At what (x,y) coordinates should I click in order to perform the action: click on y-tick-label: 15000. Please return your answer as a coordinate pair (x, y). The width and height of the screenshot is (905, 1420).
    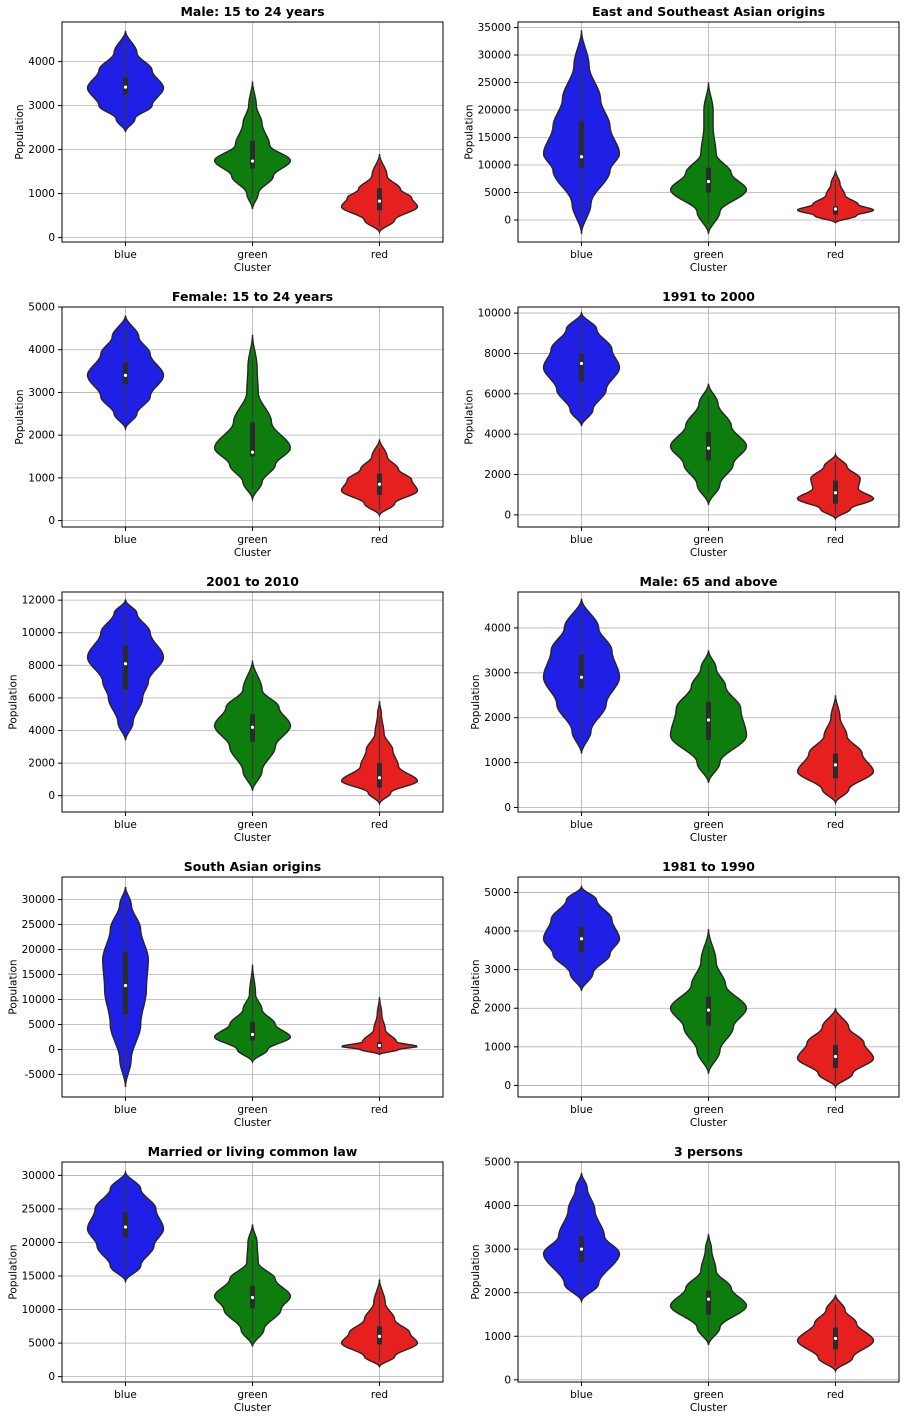
    Looking at the image, I should click on (38, 975).